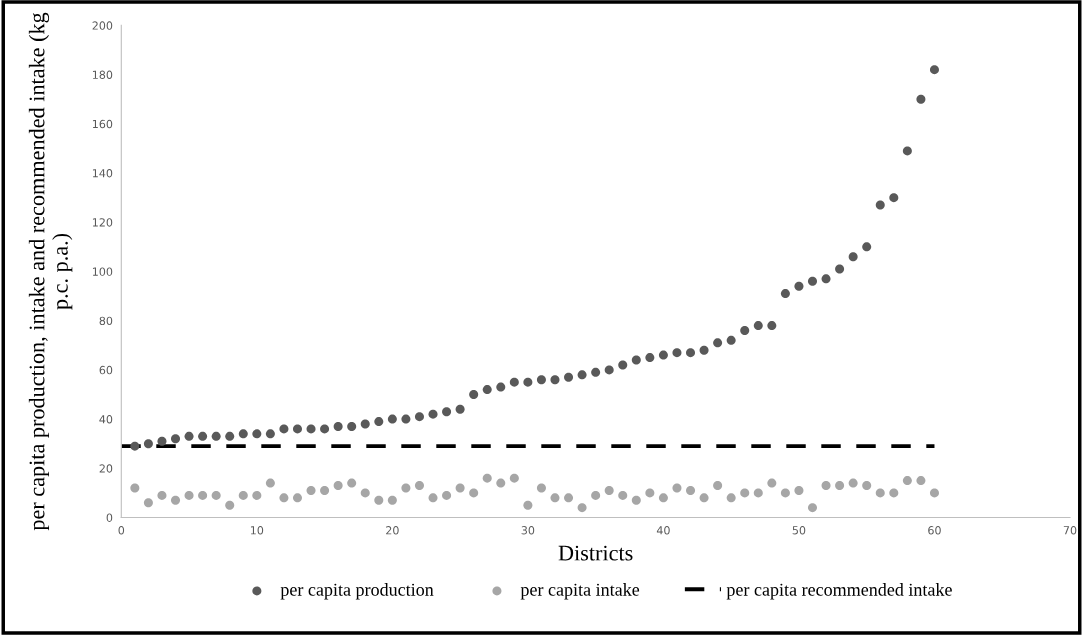 This screenshot has width=1083, height=635. I want to click on y-tick-label: 200, so click(102, 25).